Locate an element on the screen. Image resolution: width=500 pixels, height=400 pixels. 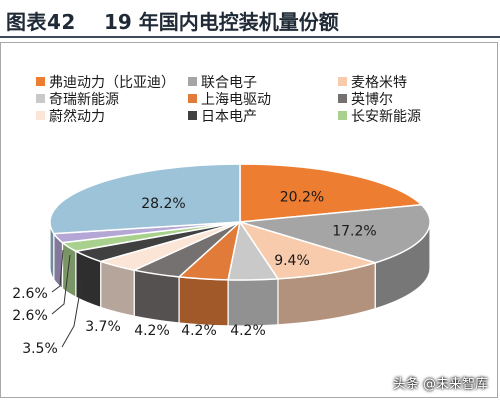
data-label: 20.2% is located at coordinates (302, 197).